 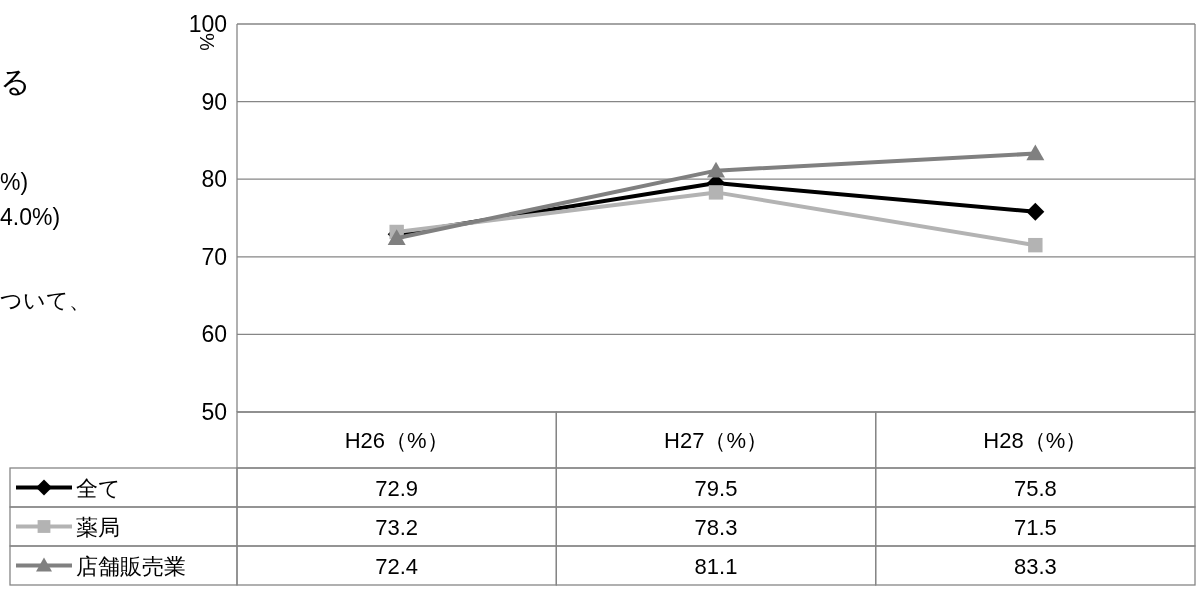 What do you see at coordinates (716, 488) in the screenshot?
I see `data-label: 79.5` at bounding box center [716, 488].